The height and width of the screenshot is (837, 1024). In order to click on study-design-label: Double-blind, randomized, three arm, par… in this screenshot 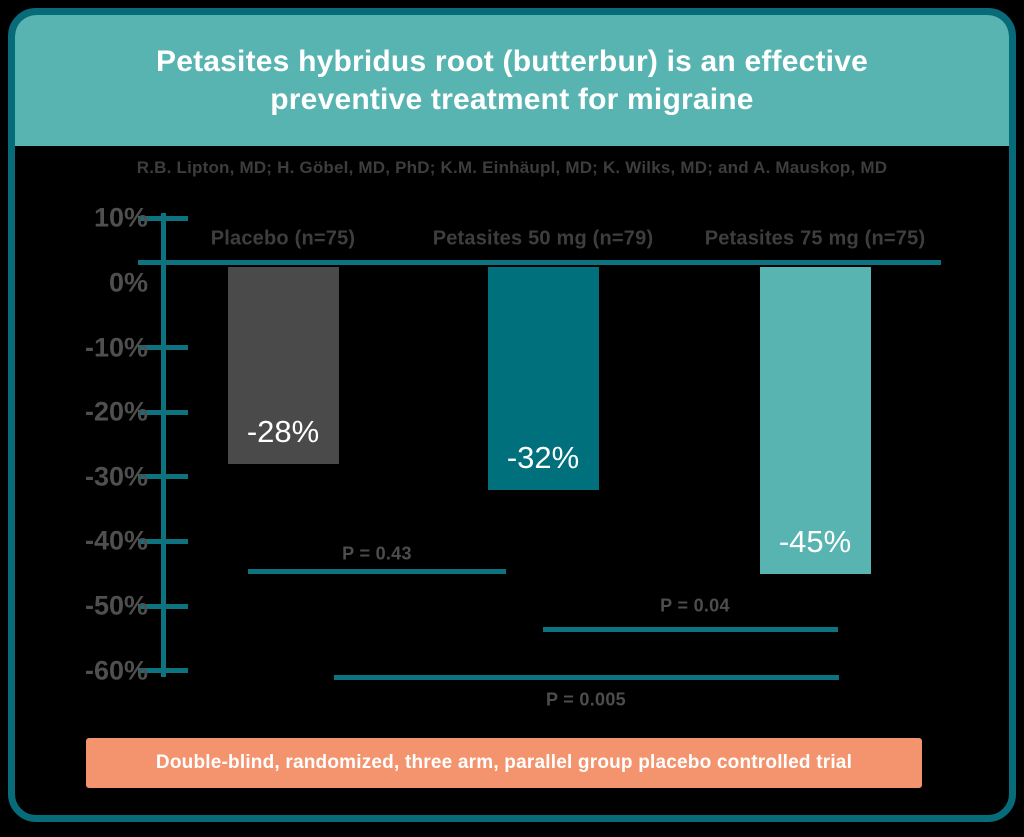, I will do `click(504, 762)`.